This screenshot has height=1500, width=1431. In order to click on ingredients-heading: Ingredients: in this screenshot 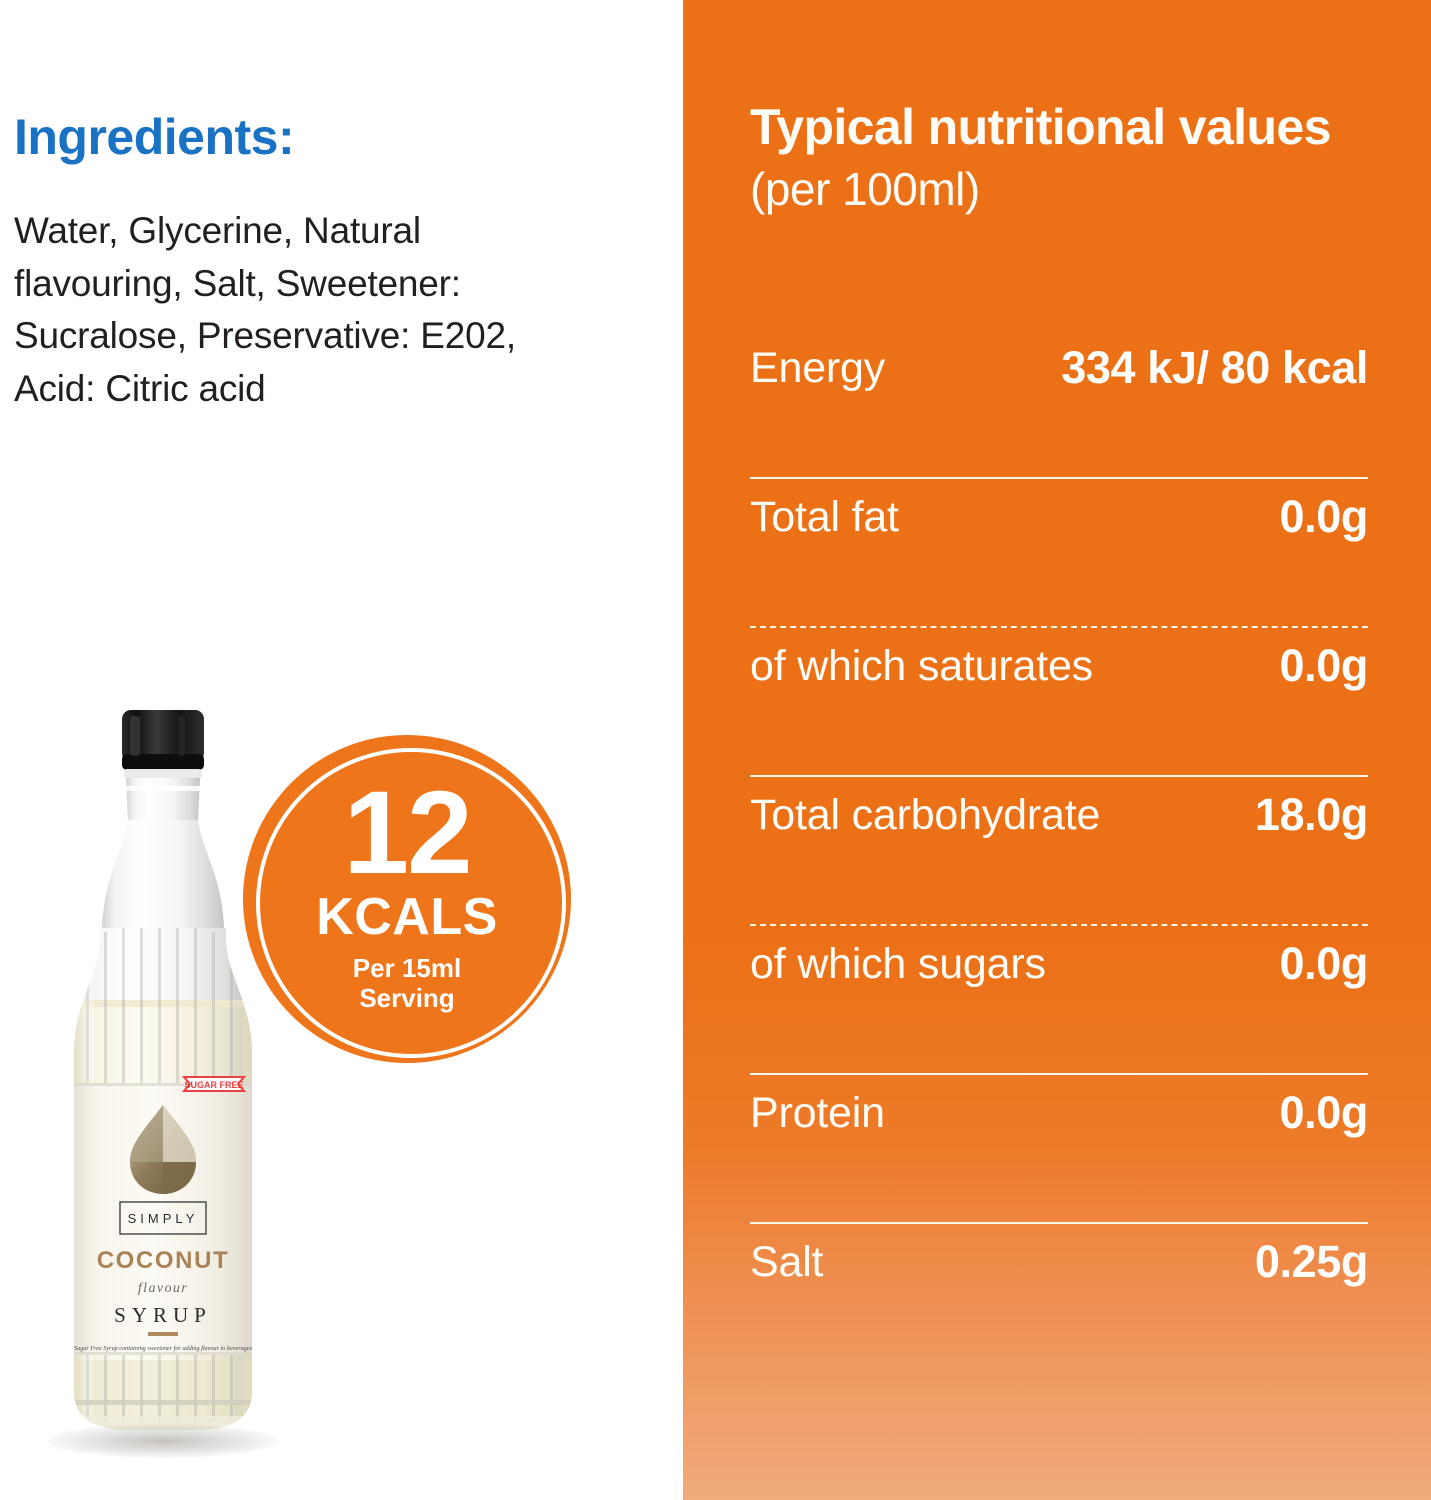, I will do `click(154, 137)`.